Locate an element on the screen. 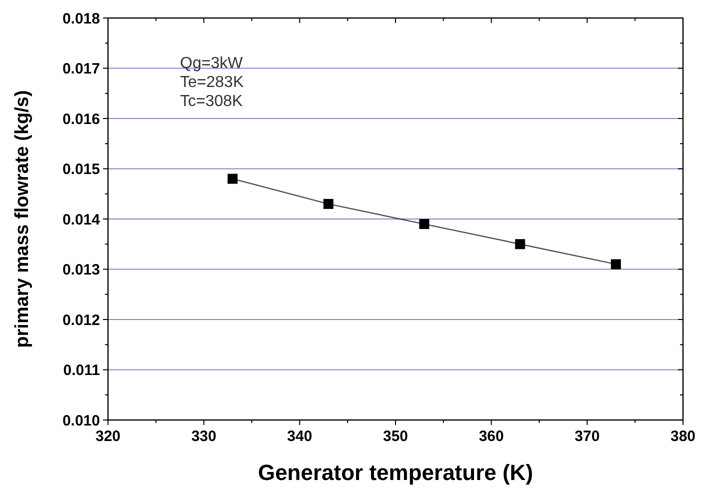  annotation: Te=283K is located at coordinates (212, 82).